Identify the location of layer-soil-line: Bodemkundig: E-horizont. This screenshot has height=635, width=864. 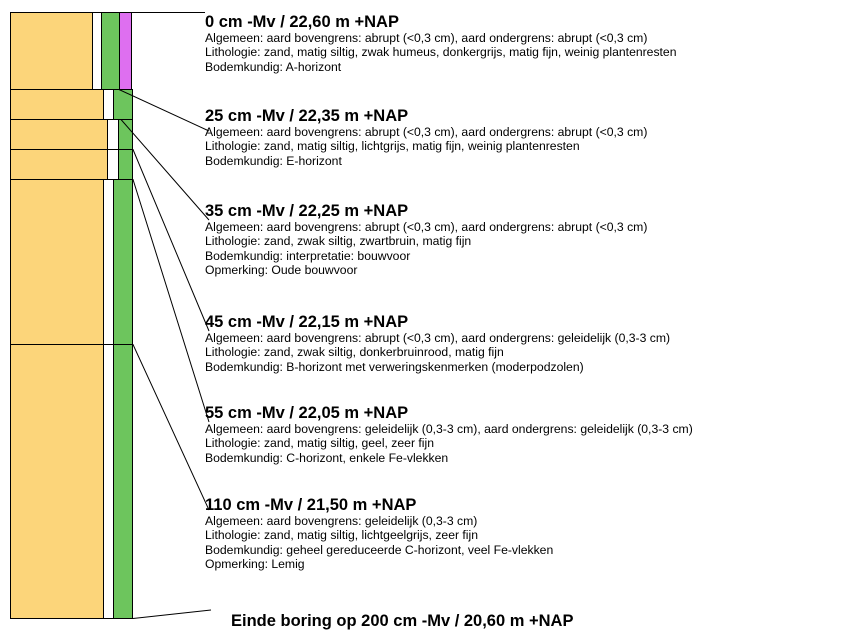
(273, 160).